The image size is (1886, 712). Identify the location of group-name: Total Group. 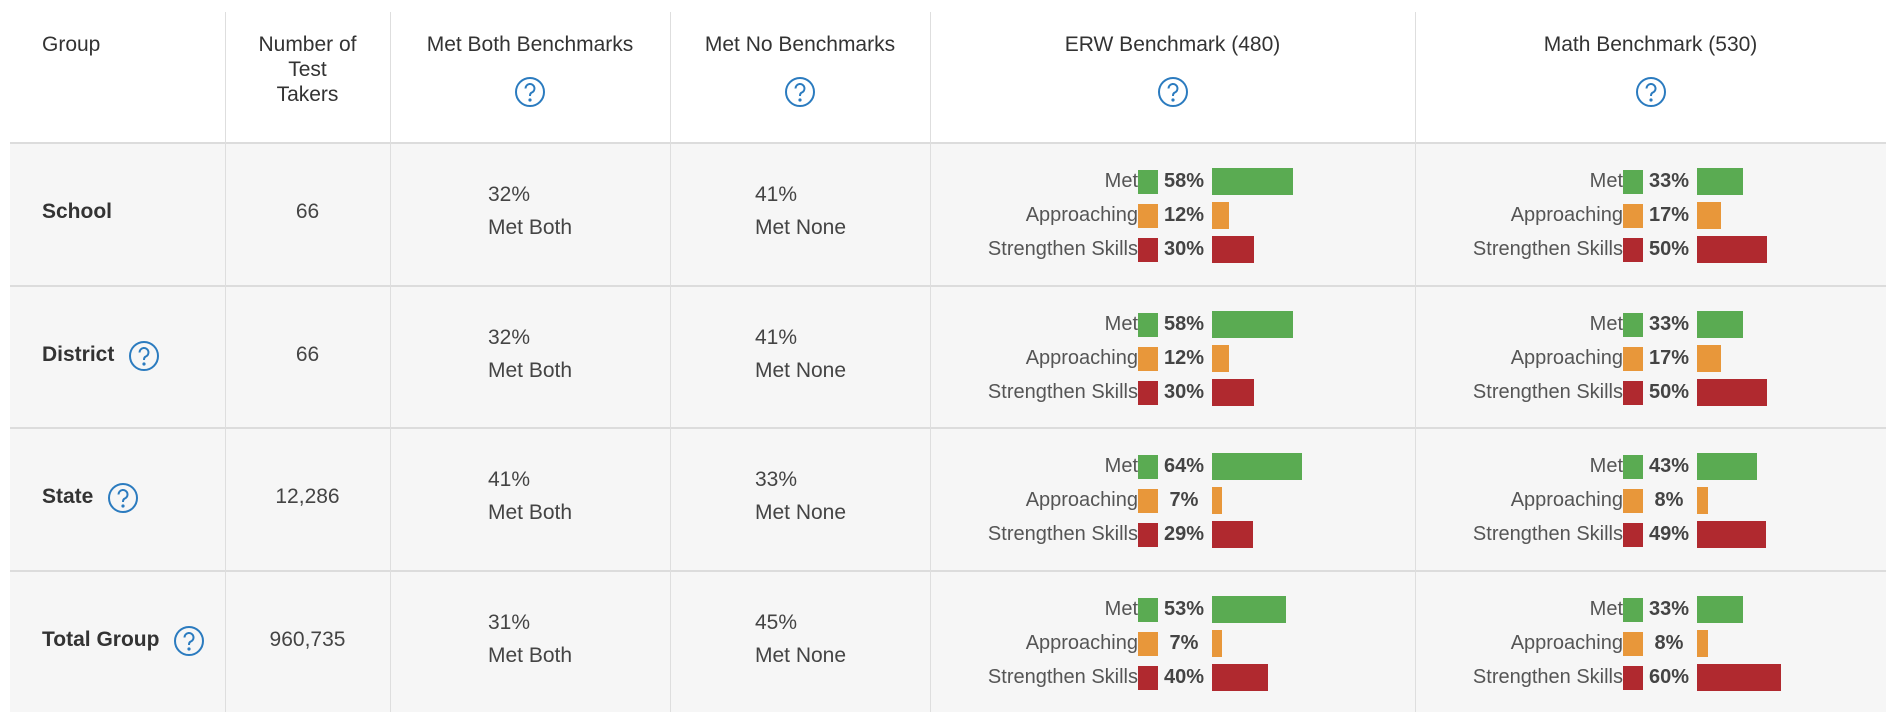
(101, 639).